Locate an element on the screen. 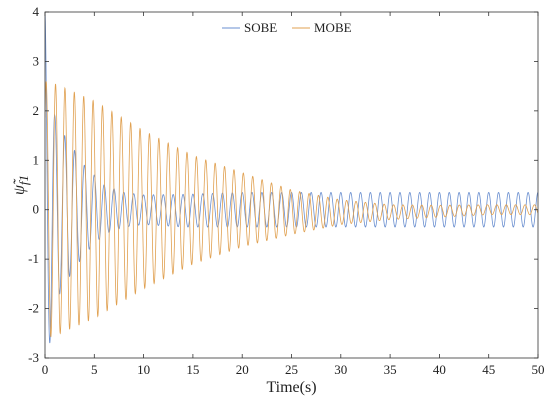 The image size is (550, 402). y-tick-label: -1 is located at coordinates (33, 258).